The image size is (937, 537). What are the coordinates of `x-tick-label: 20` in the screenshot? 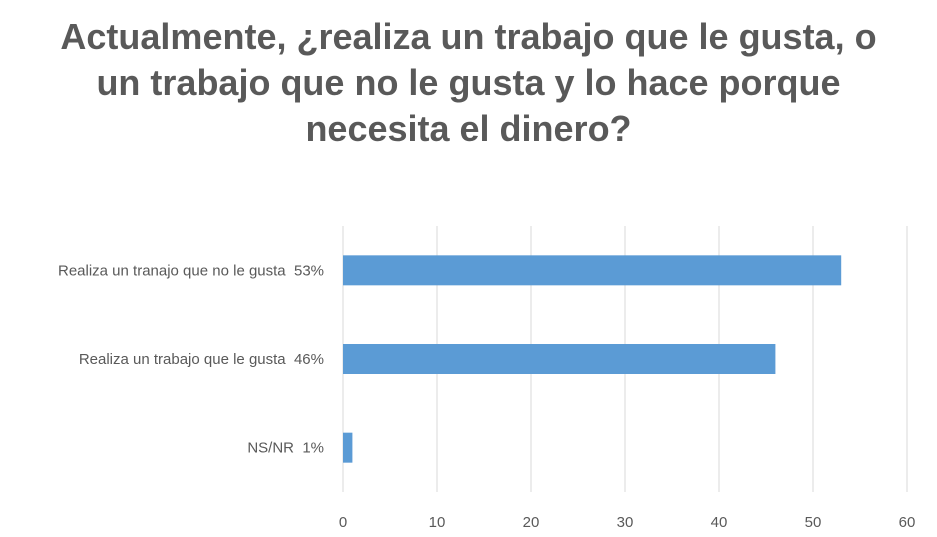 It's located at (531, 522).